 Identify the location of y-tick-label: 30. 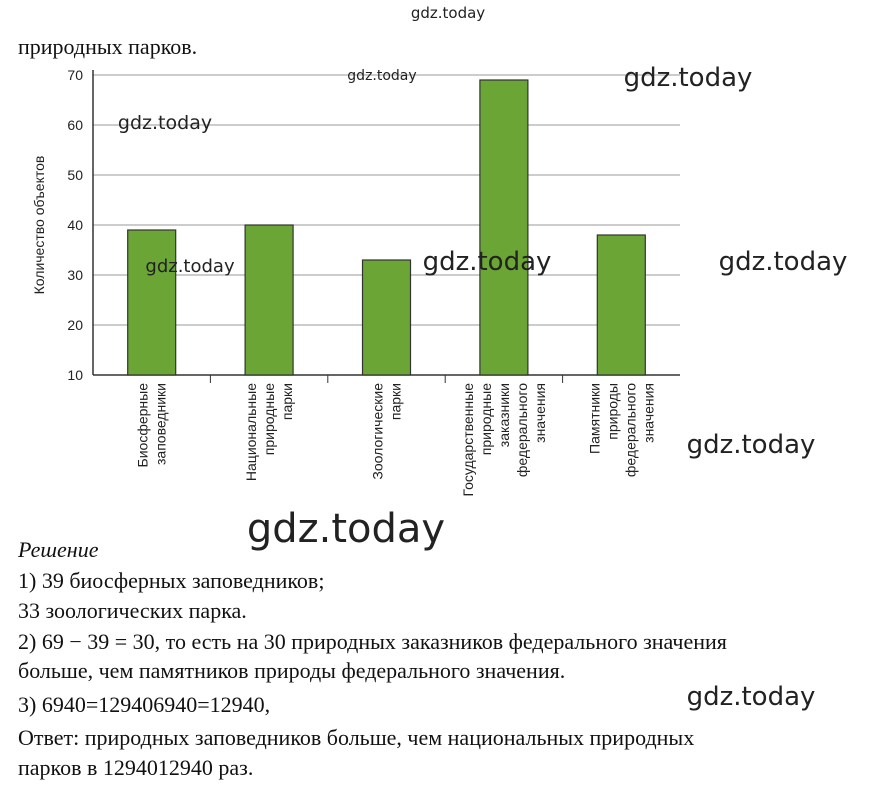
(75, 275).